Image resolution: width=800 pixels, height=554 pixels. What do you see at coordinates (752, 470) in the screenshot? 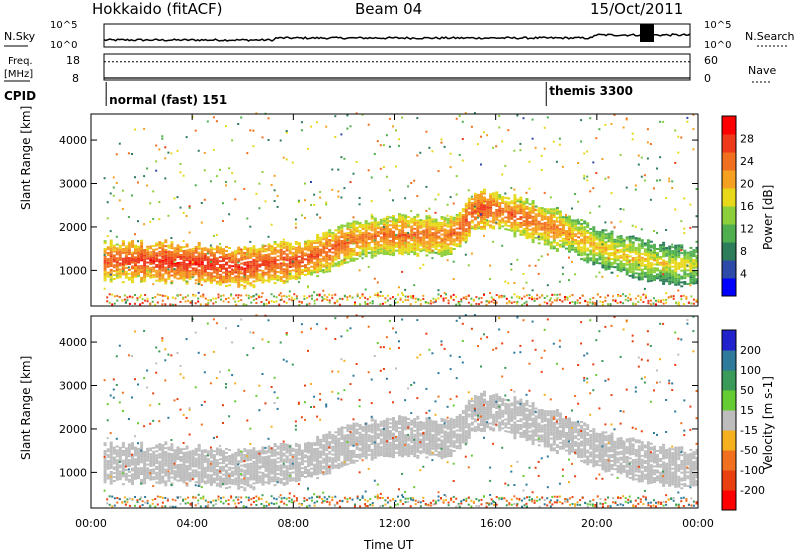
I see `colorbar-tick: -100` at bounding box center [752, 470].